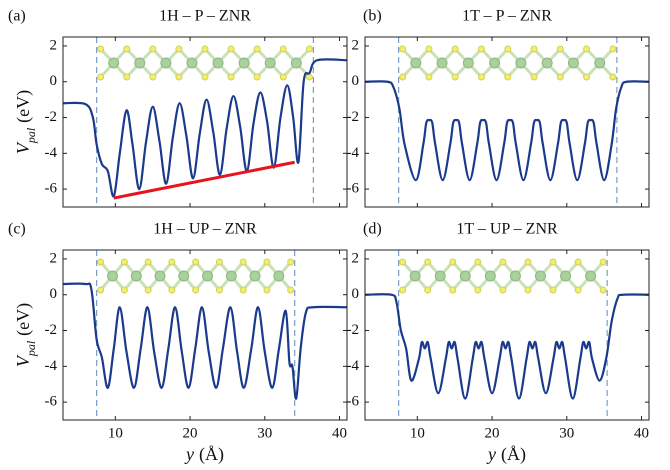 The height and width of the screenshot is (470, 670). Describe the element at coordinates (372, 229) in the screenshot. I see `panel-label: (d)` at that location.